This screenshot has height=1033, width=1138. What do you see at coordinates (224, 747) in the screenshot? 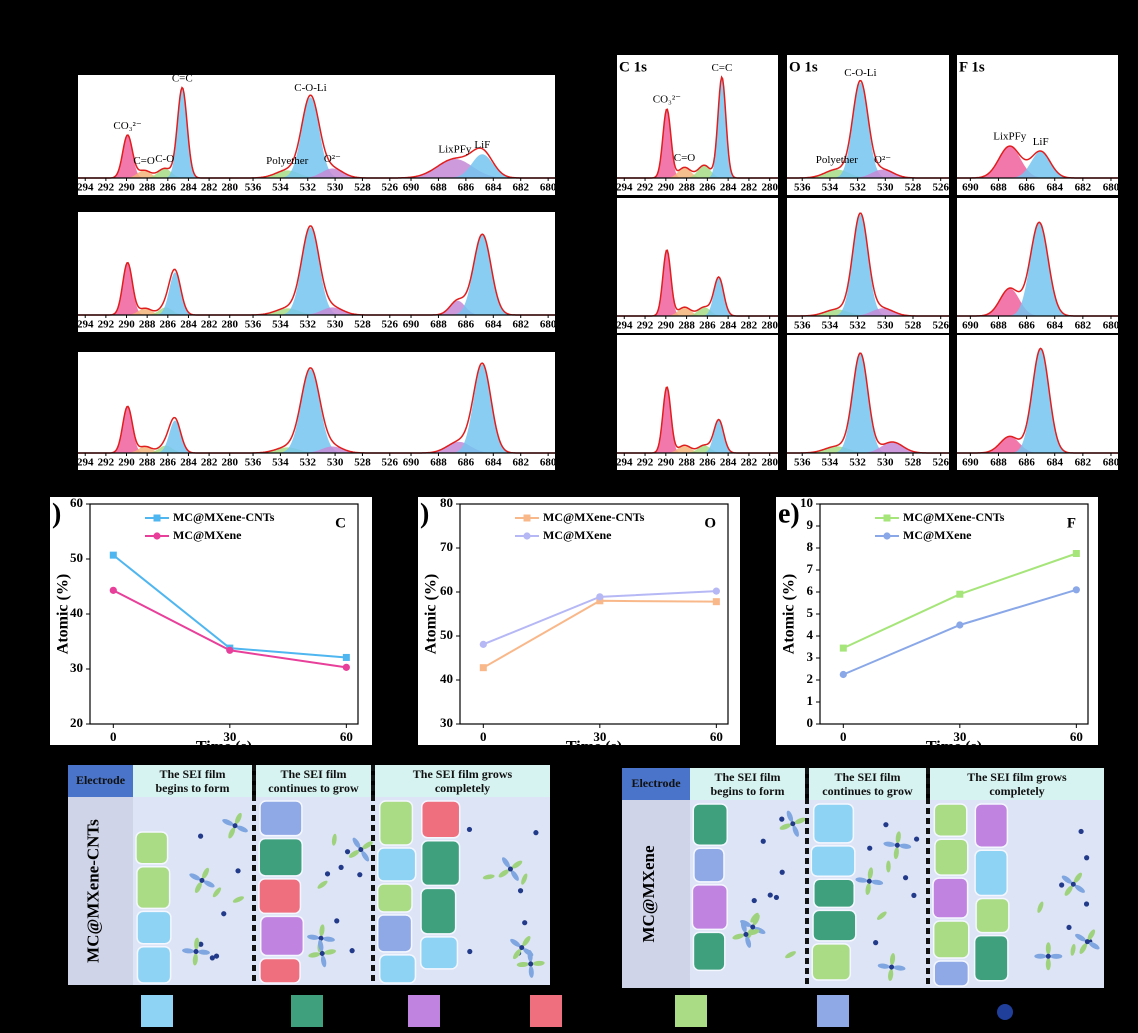
I see `x-axis-label: Time (s)` at bounding box center [224, 747].